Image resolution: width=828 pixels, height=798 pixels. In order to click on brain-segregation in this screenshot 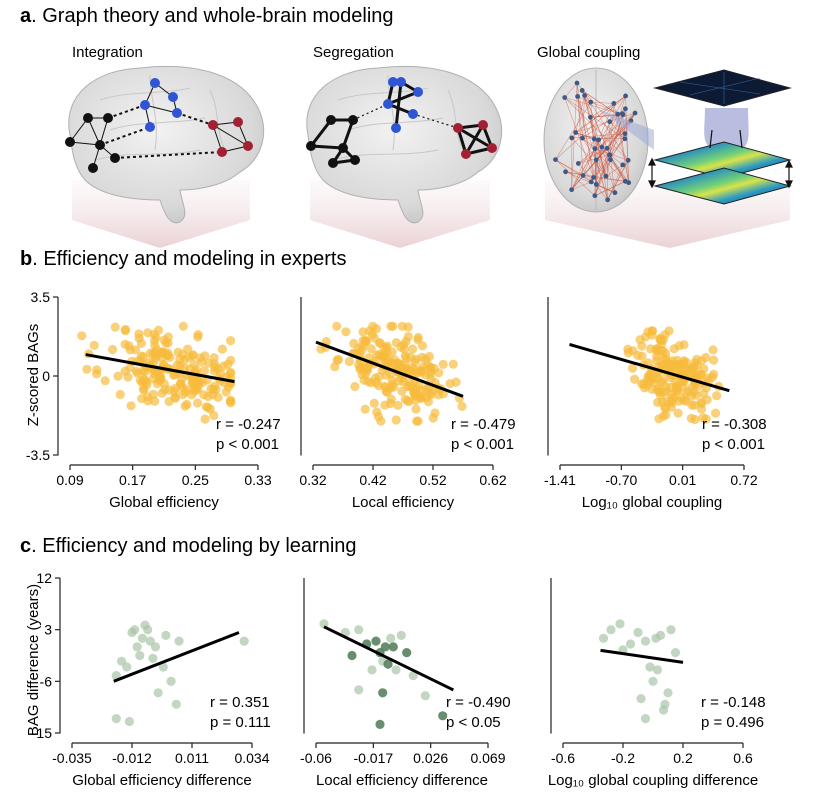, I will do `click(404, 156)`.